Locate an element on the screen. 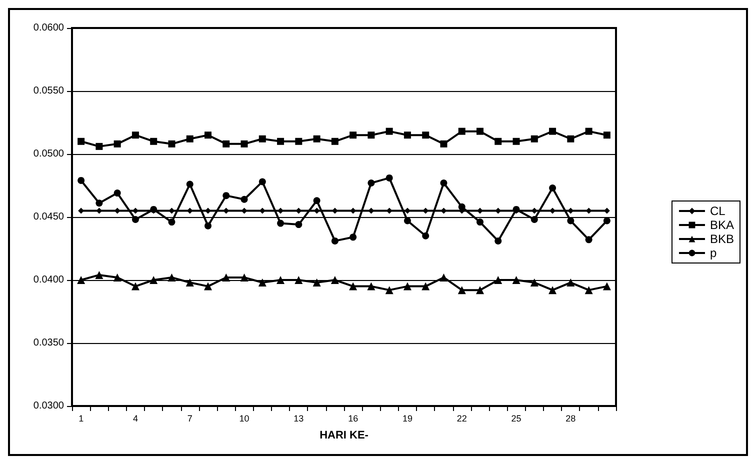 This screenshot has width=756, height=464. legend-label: p is located at coordinates (713, 253).